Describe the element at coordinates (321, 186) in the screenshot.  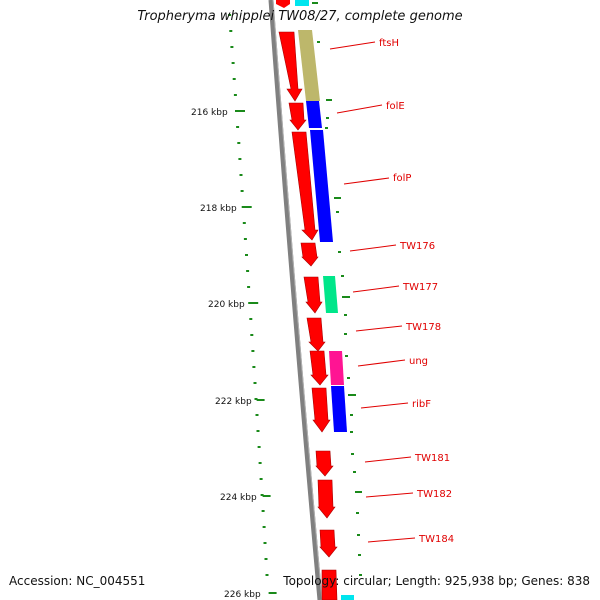
I see `cog-block-folP` at that location.